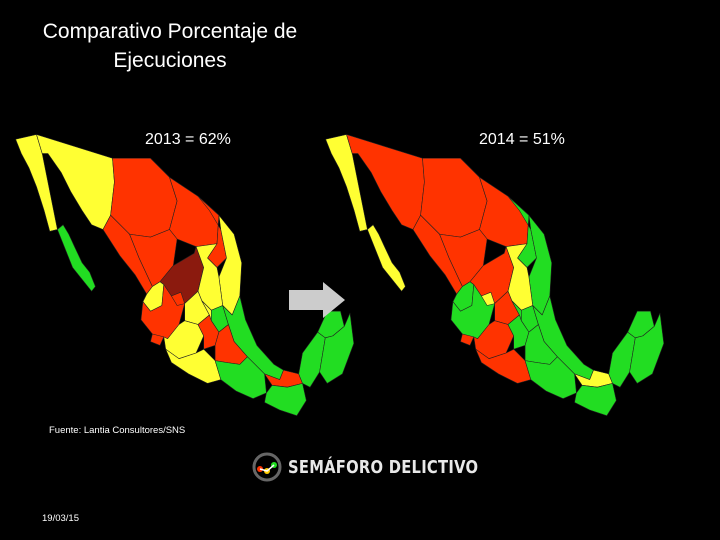  What do you see at coordinates (170, 60) in the screenshot?
I see `slide-title-line-2: Ejecuciones` at bounding box center [170, 60].